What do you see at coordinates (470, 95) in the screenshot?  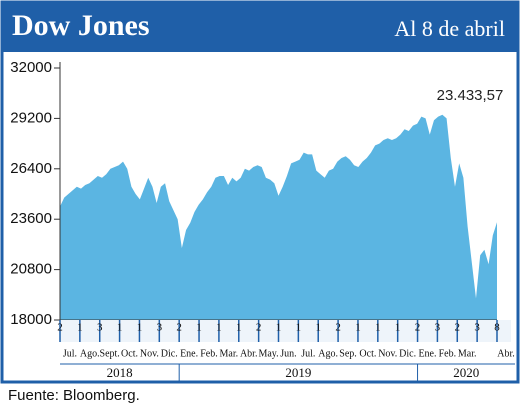 I see `annotation: 23.433,57` at bounding box center [470, 95].